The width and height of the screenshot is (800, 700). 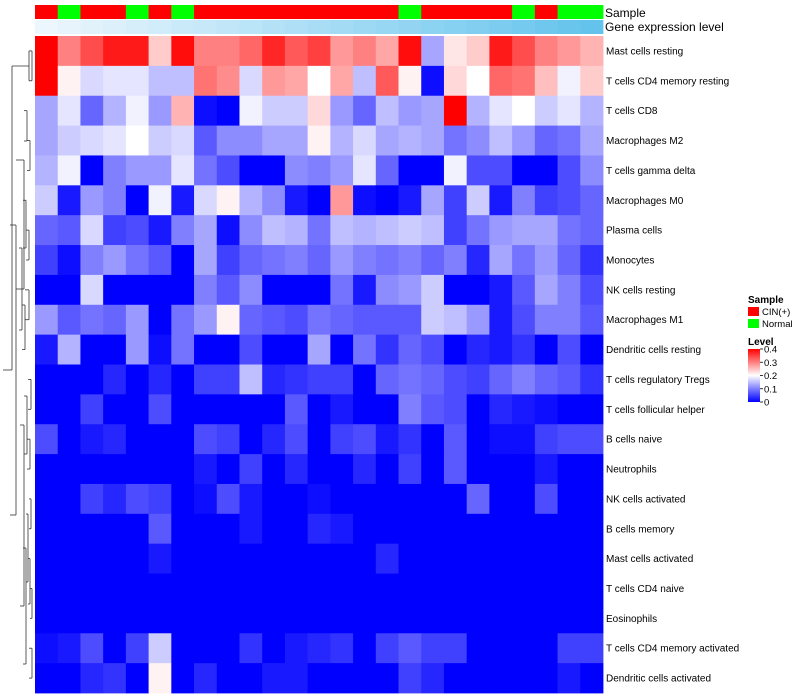 What do you see at coordinates (770, 389) in the screenshot?
I see `level-tick-label: 0.1` at bounding box center [770, 389].